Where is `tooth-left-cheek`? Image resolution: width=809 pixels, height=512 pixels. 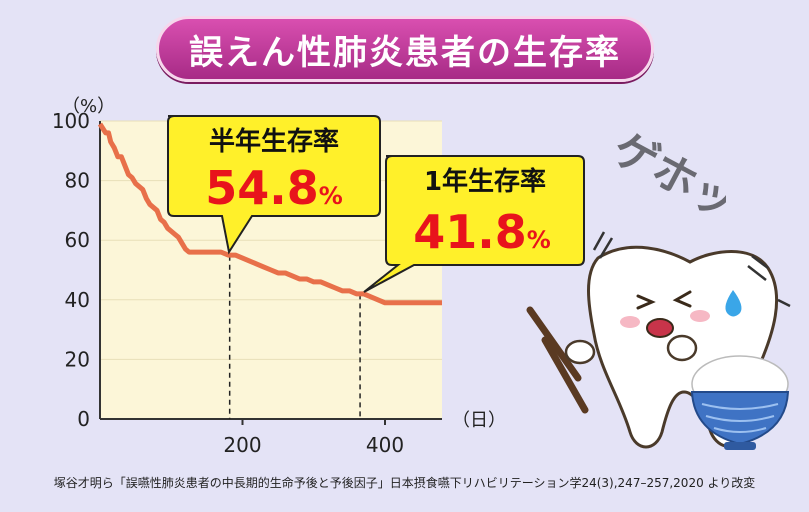
tooth-left-cheek is located at coordinates (630, 322).